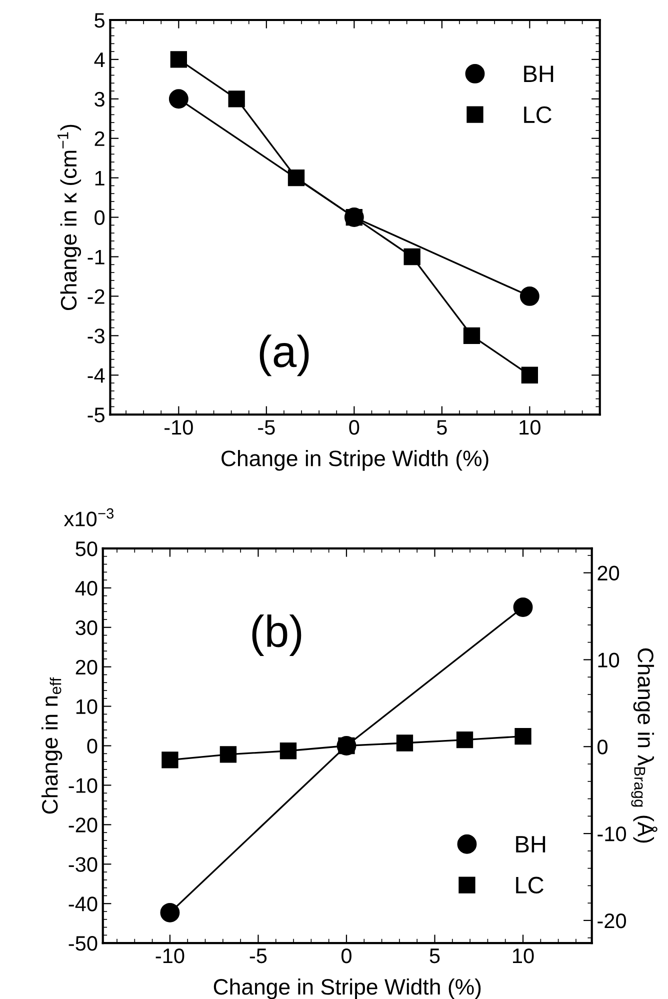 The width and height of the screenshot is (668, 999). I want to click on y-tick-label: -2, so click(96, 296).